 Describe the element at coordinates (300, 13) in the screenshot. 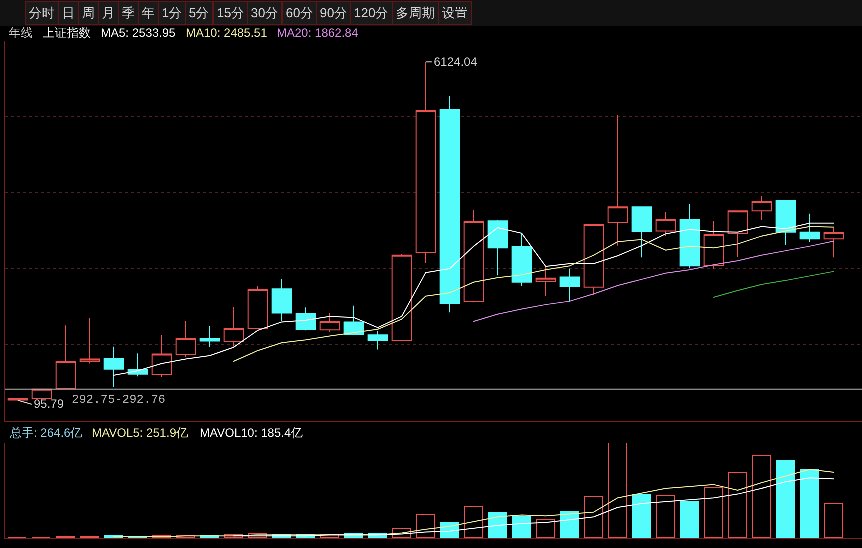

I see `text: 60分` at that location.